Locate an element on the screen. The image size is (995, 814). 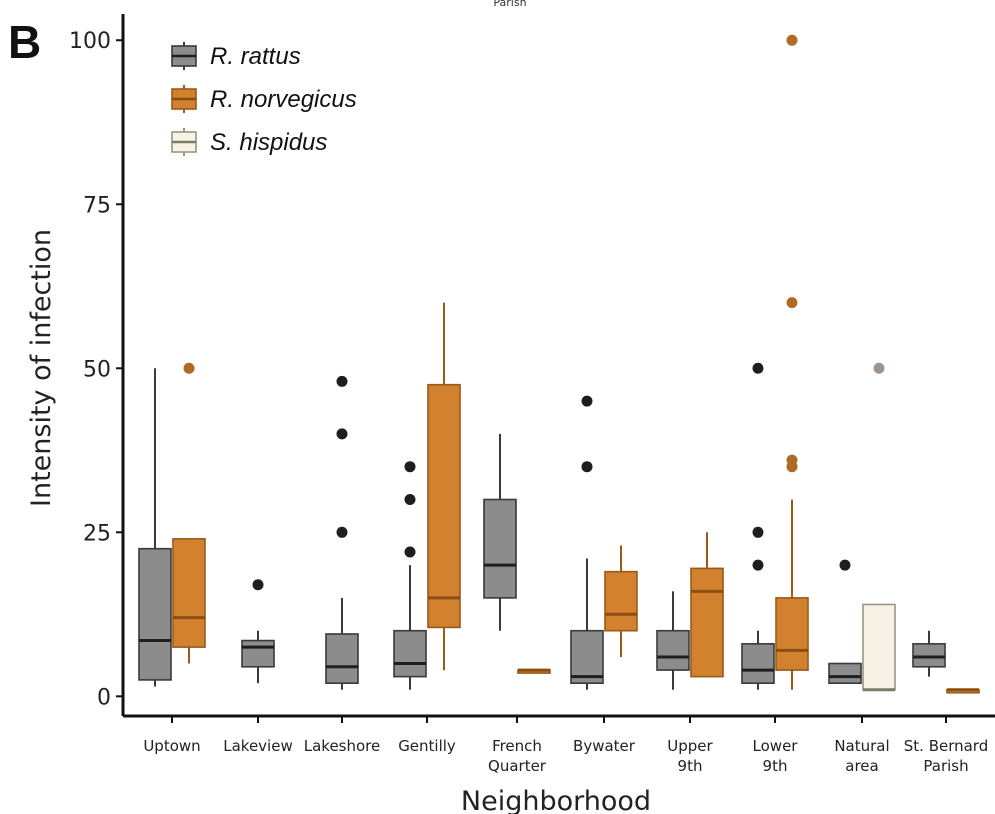
panel-label: B is located at coordinates (24, 42).